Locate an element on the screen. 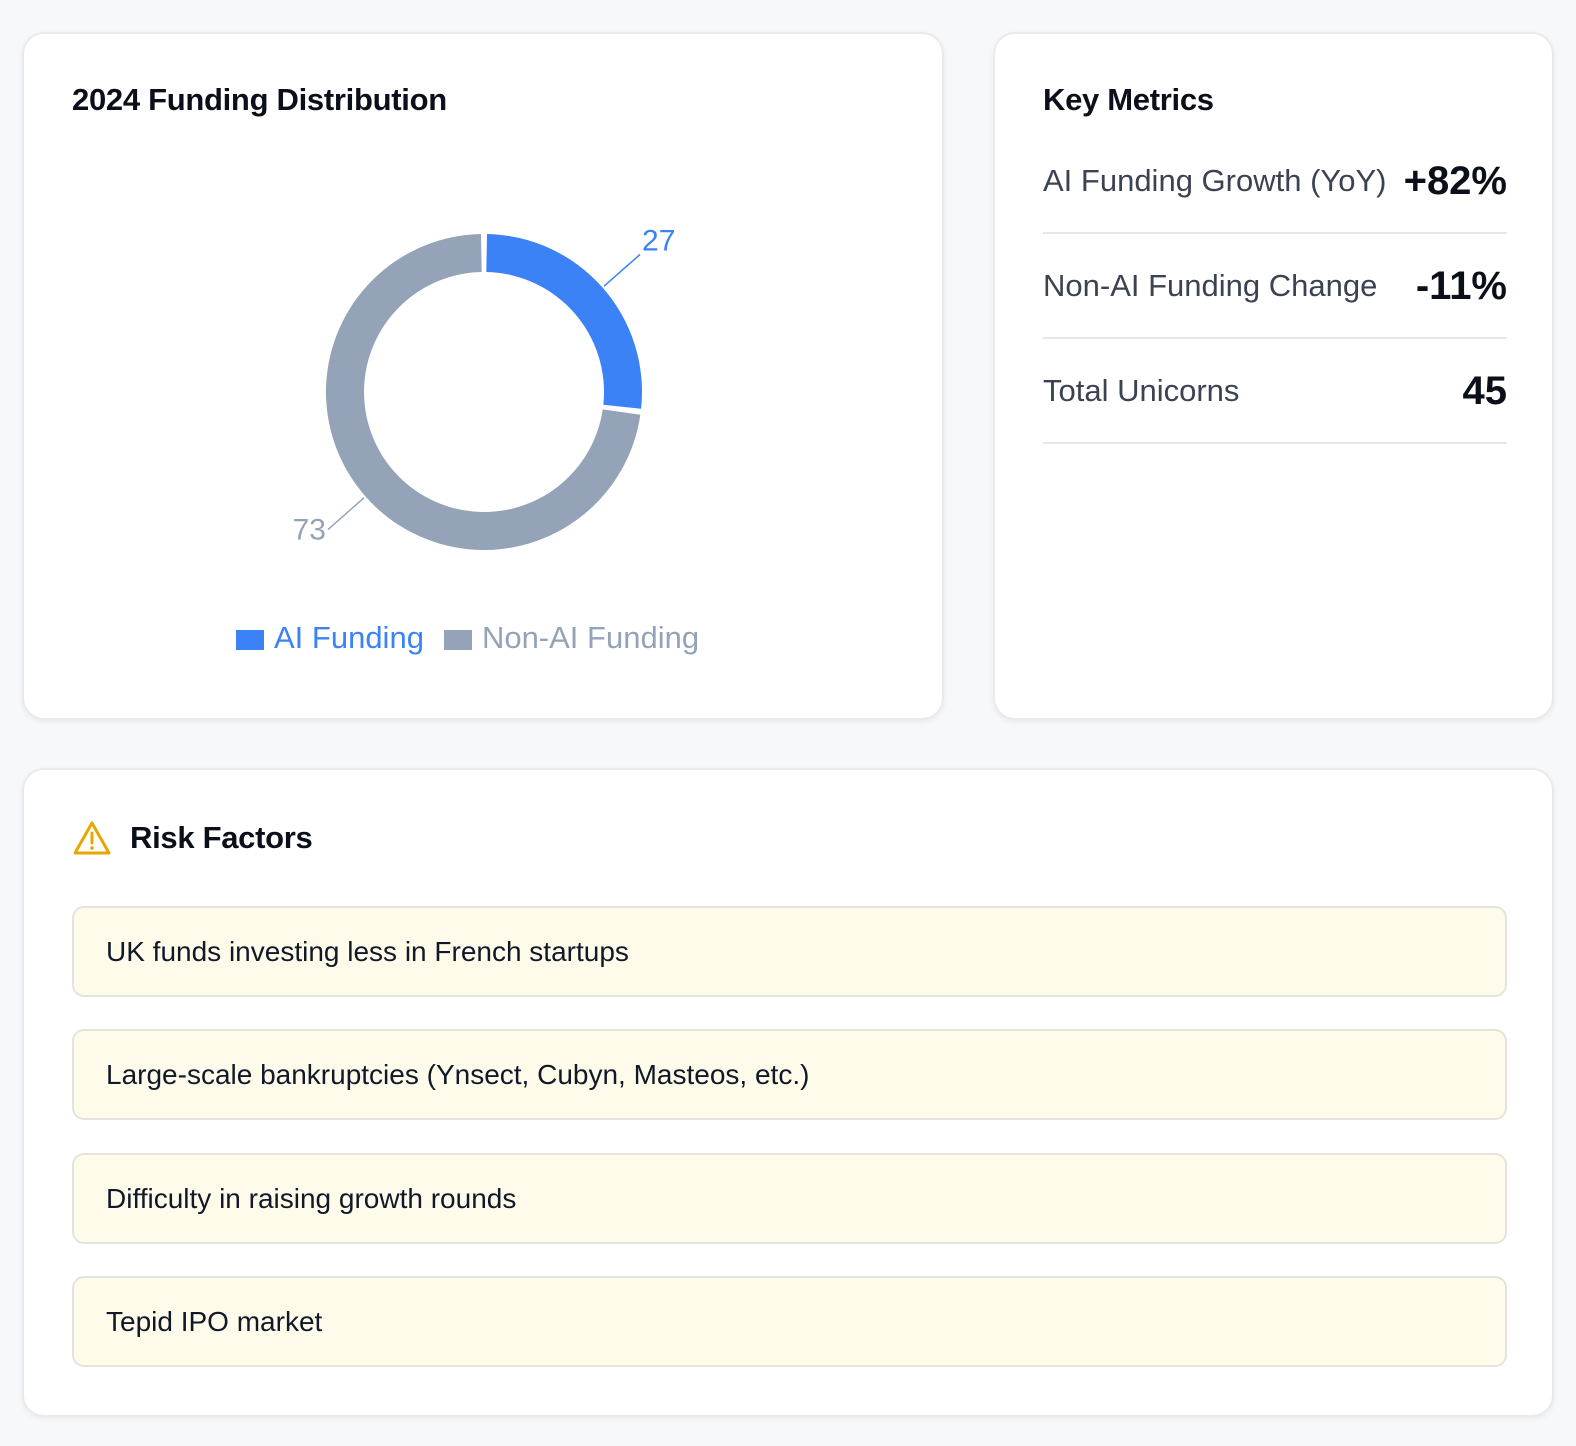 This screenshot has width=1576, height=1446. legend-swatch-ai-funding is located at coordinates (250, 640).